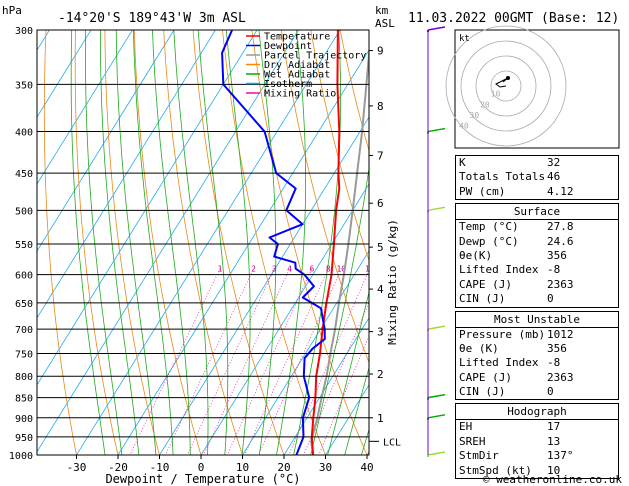 The width and height of the screenshot is (629, 486). I want to click on km-tick-label: 8, so click(380, 106).